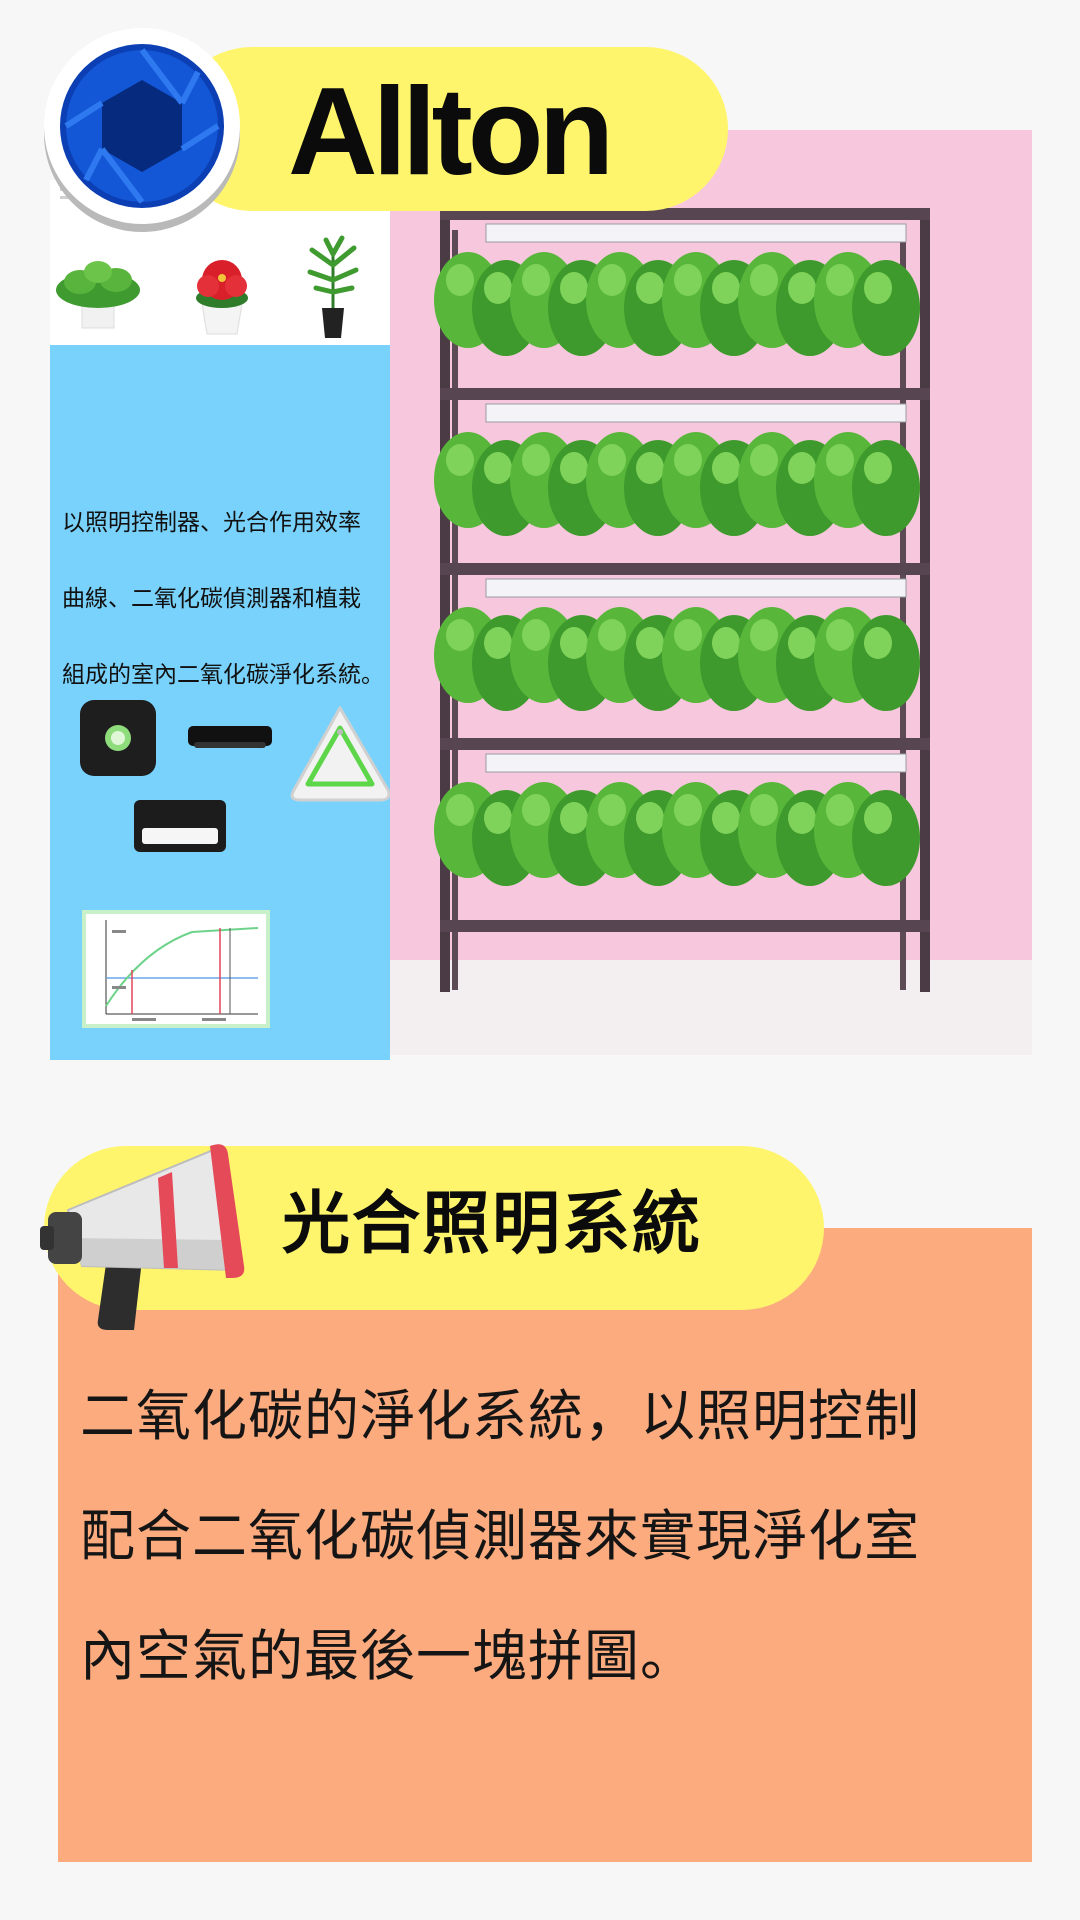 The image size is (1080, 1920). Describe the element at coordinates (180, 826) in the screenshot. I see `ceiling-light-icon` at that location.